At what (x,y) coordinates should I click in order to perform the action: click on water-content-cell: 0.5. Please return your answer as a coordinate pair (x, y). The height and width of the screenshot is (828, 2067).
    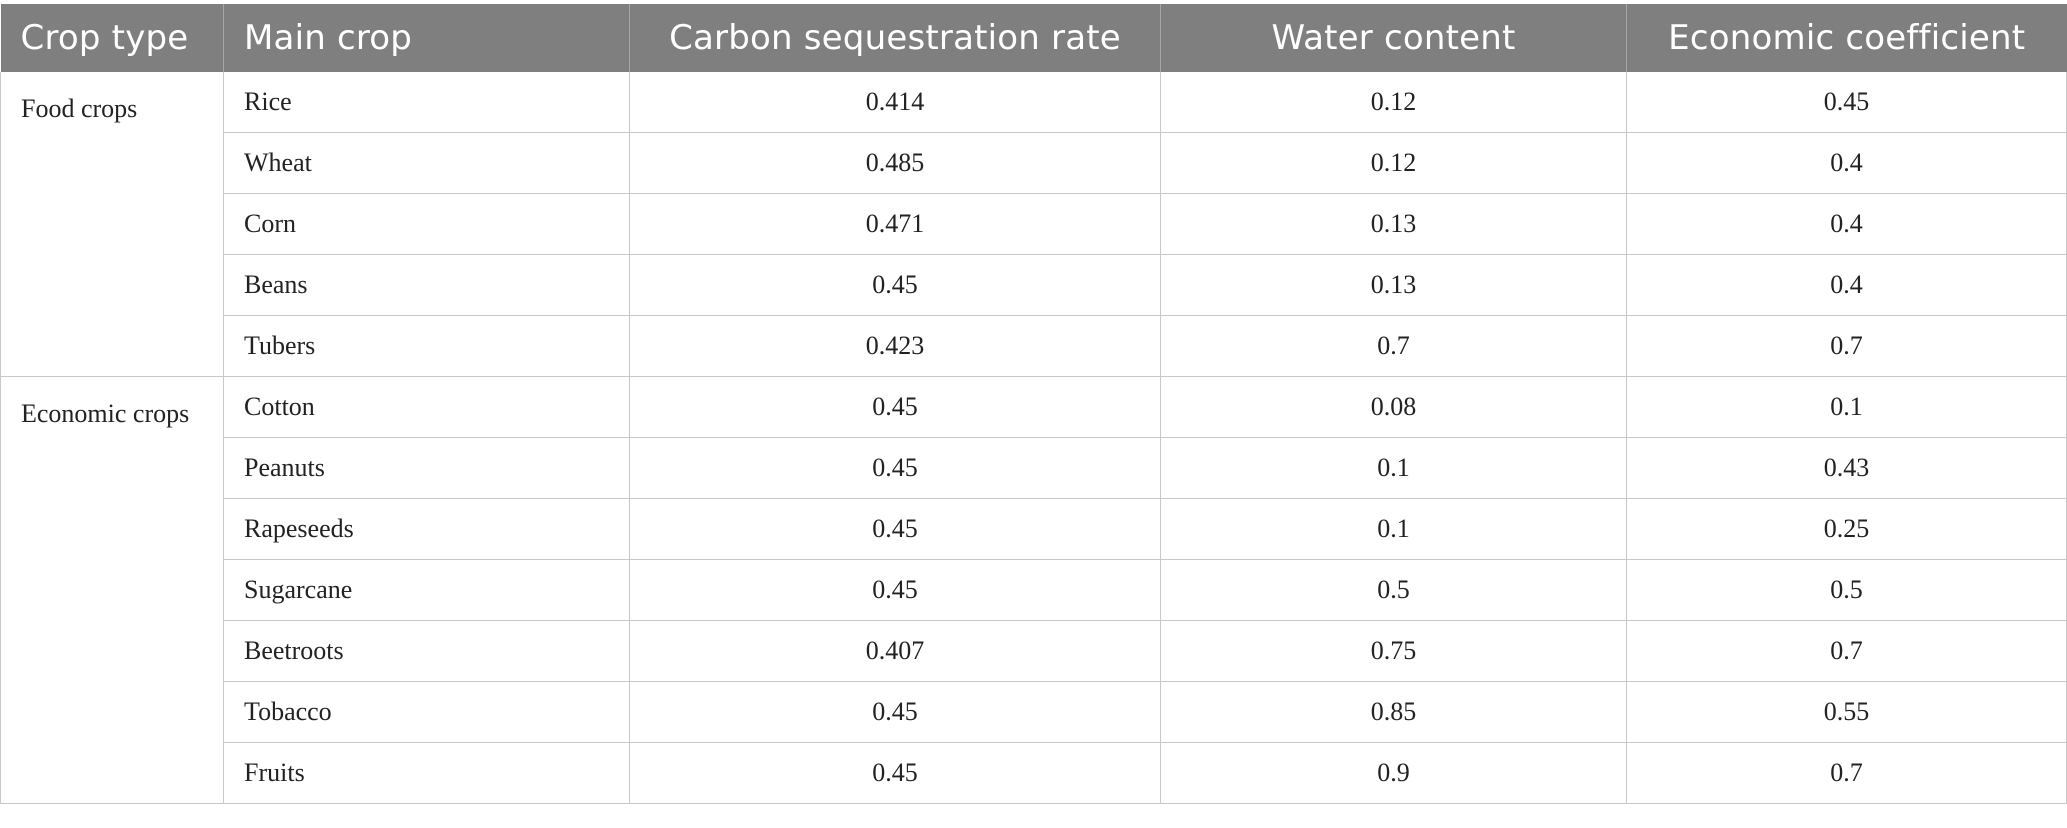
    Looking at the image, I should click on (1393, 590).